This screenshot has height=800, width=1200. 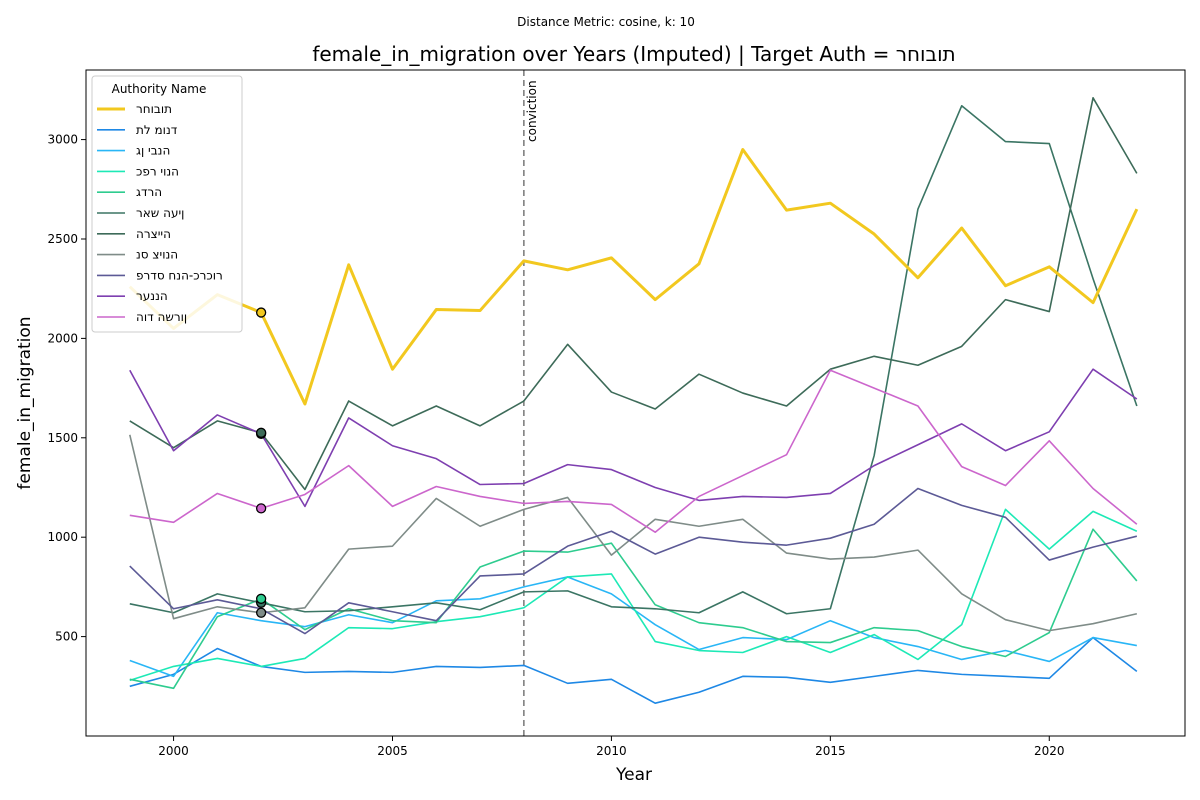 I want to click on y-tick-label: 1500, so click(x=62, y=438).